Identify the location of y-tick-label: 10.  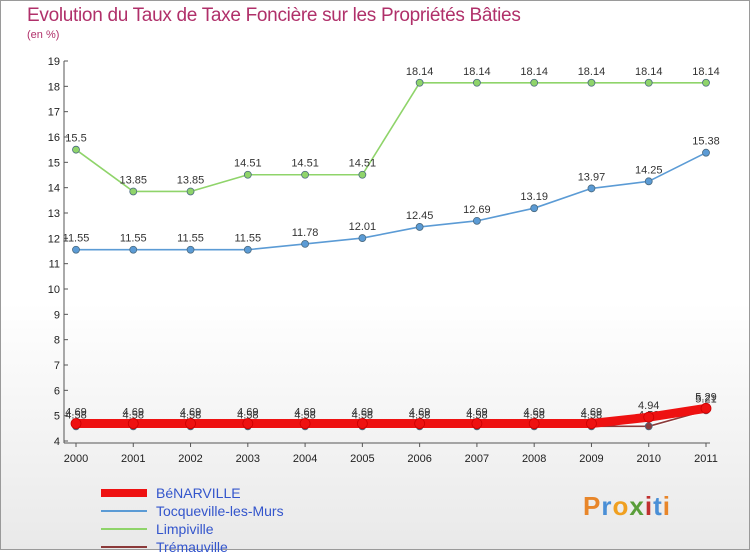
(54, 290).